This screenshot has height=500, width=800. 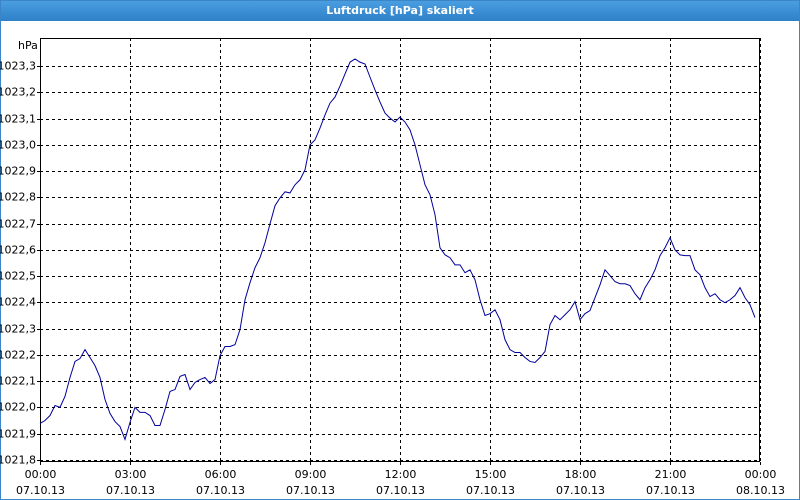 I want to click on x-tick-label: 12:00, so click(x=401, y=474).